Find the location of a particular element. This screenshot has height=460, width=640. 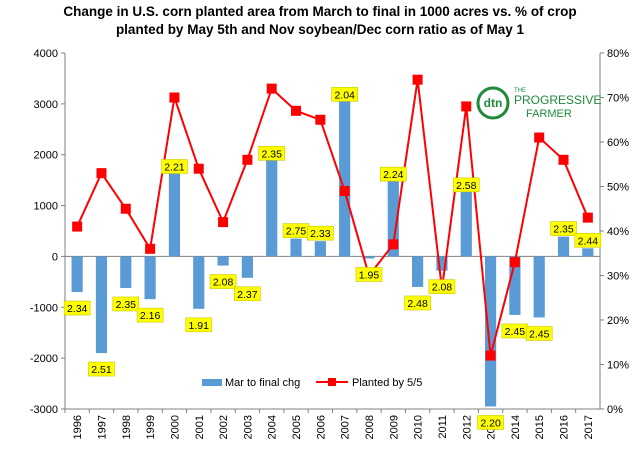

x-tick-label: 2003 is located at coordinates (248, 427).